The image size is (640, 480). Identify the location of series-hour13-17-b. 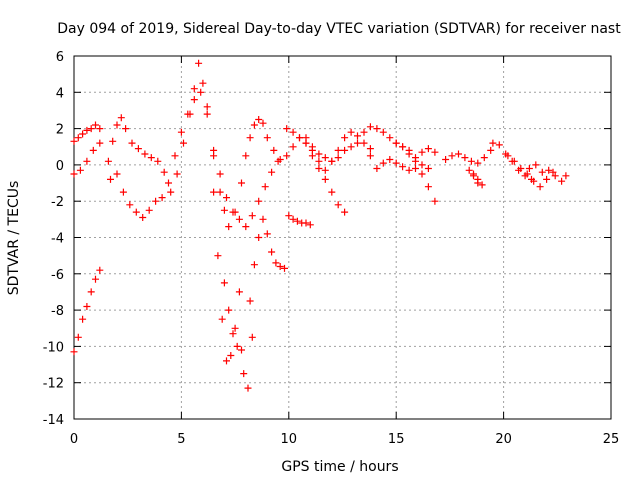
(399, 163).